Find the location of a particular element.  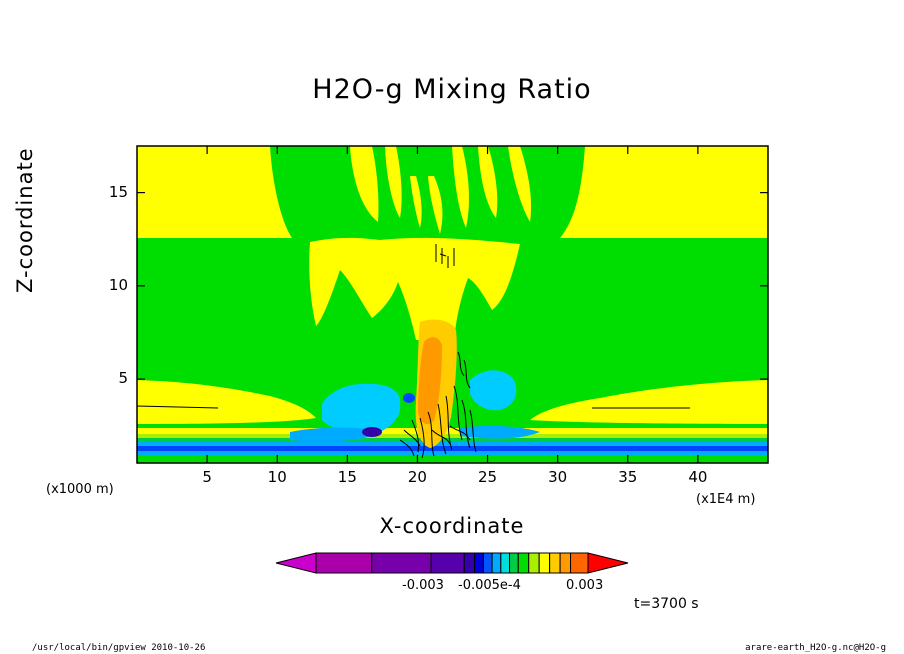

y-axis-label: Z-coordinate is located at coordinates (25, 220).